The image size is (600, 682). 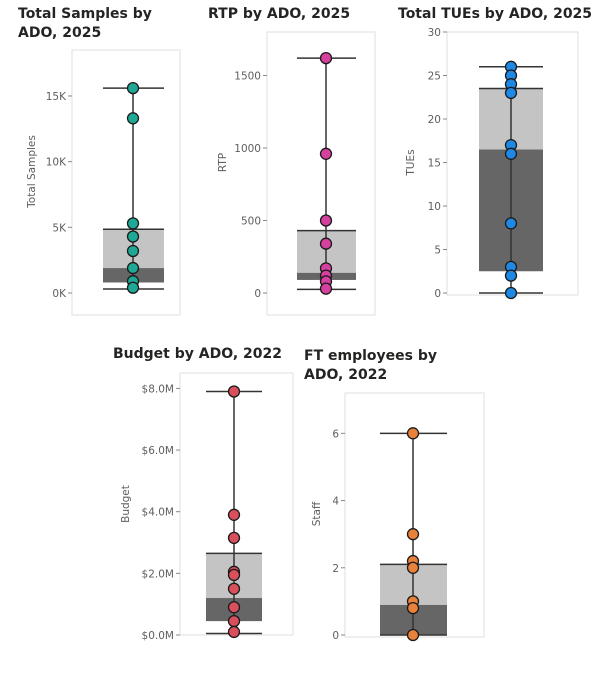 I want to click on y-tick-label: 20, so click(x=434, y=120).